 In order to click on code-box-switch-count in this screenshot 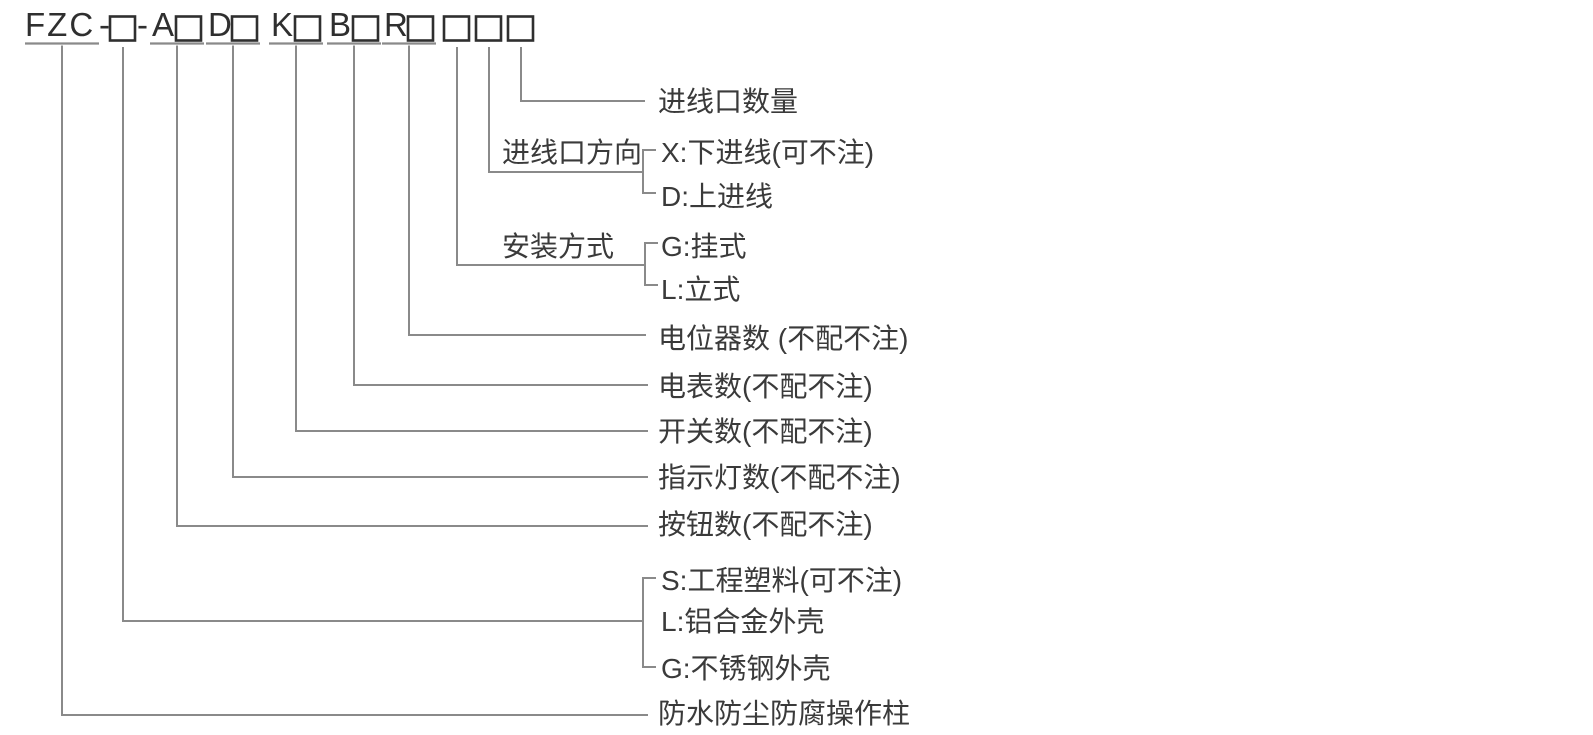, I will do `click(307, 28)`.